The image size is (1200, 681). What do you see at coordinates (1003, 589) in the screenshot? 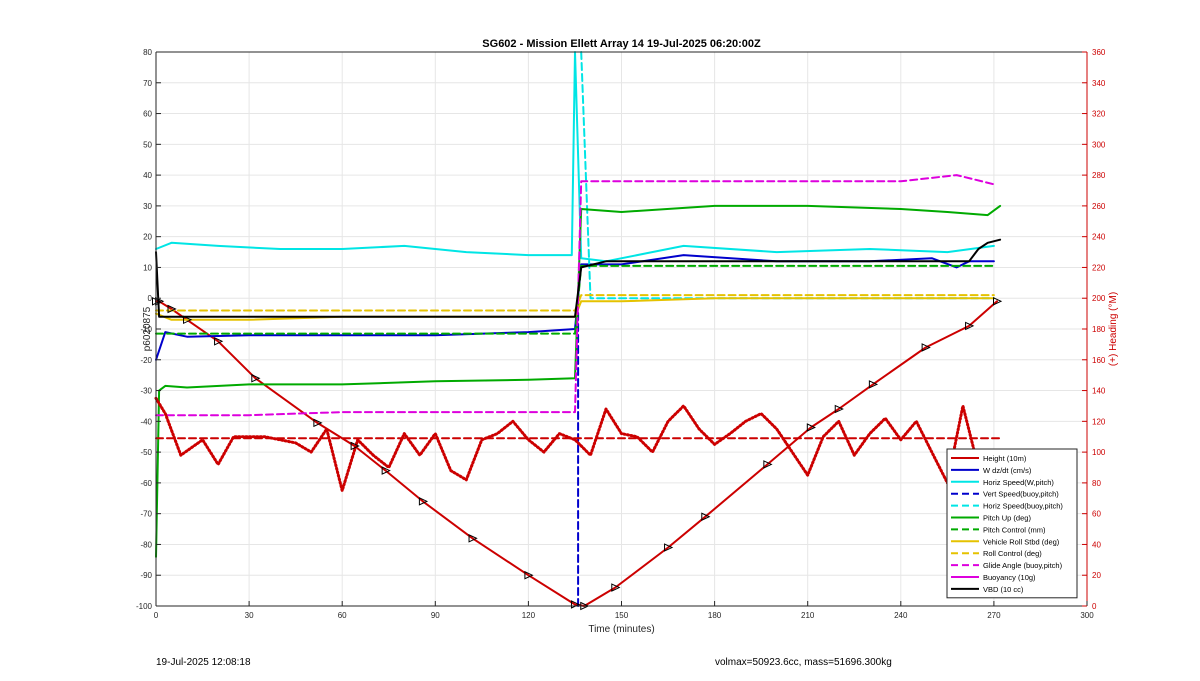
I see `legend-entry: VBD (10 cc)` at bounding box center [1003, 589].